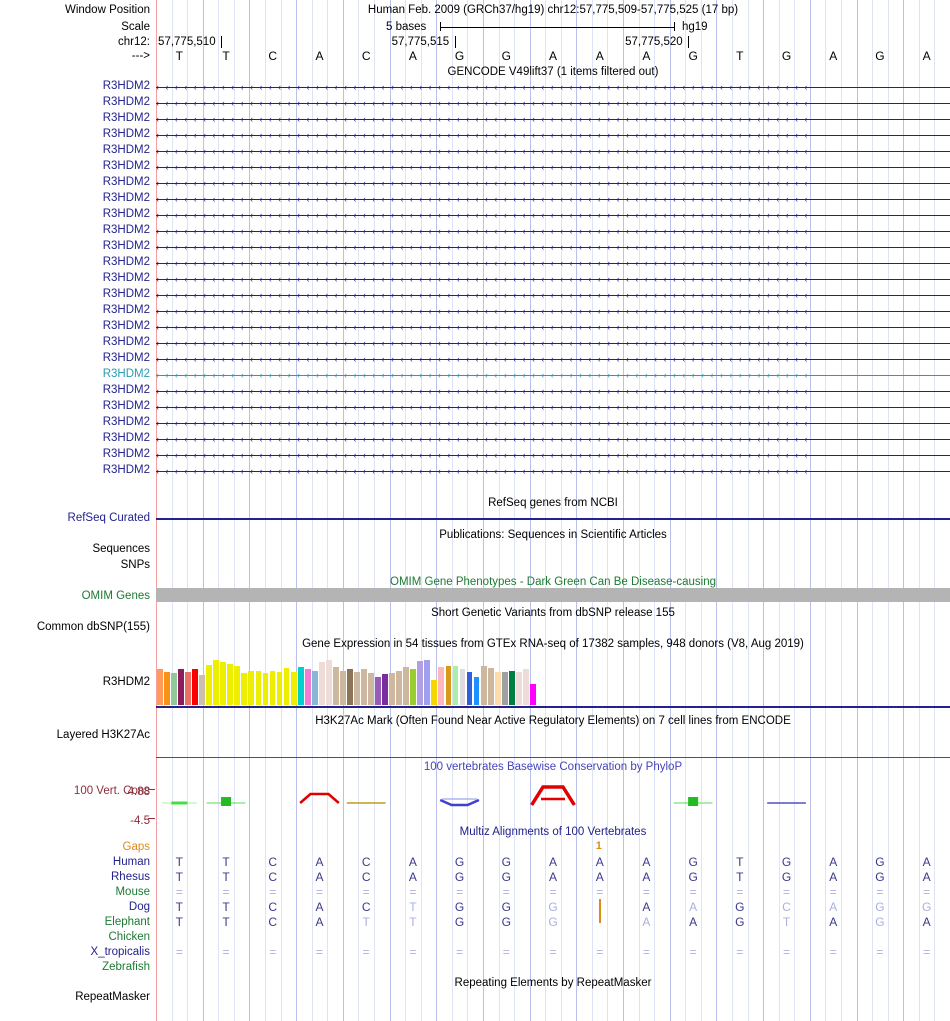  I want to click on species-name-label: Human, so click(131, 862).